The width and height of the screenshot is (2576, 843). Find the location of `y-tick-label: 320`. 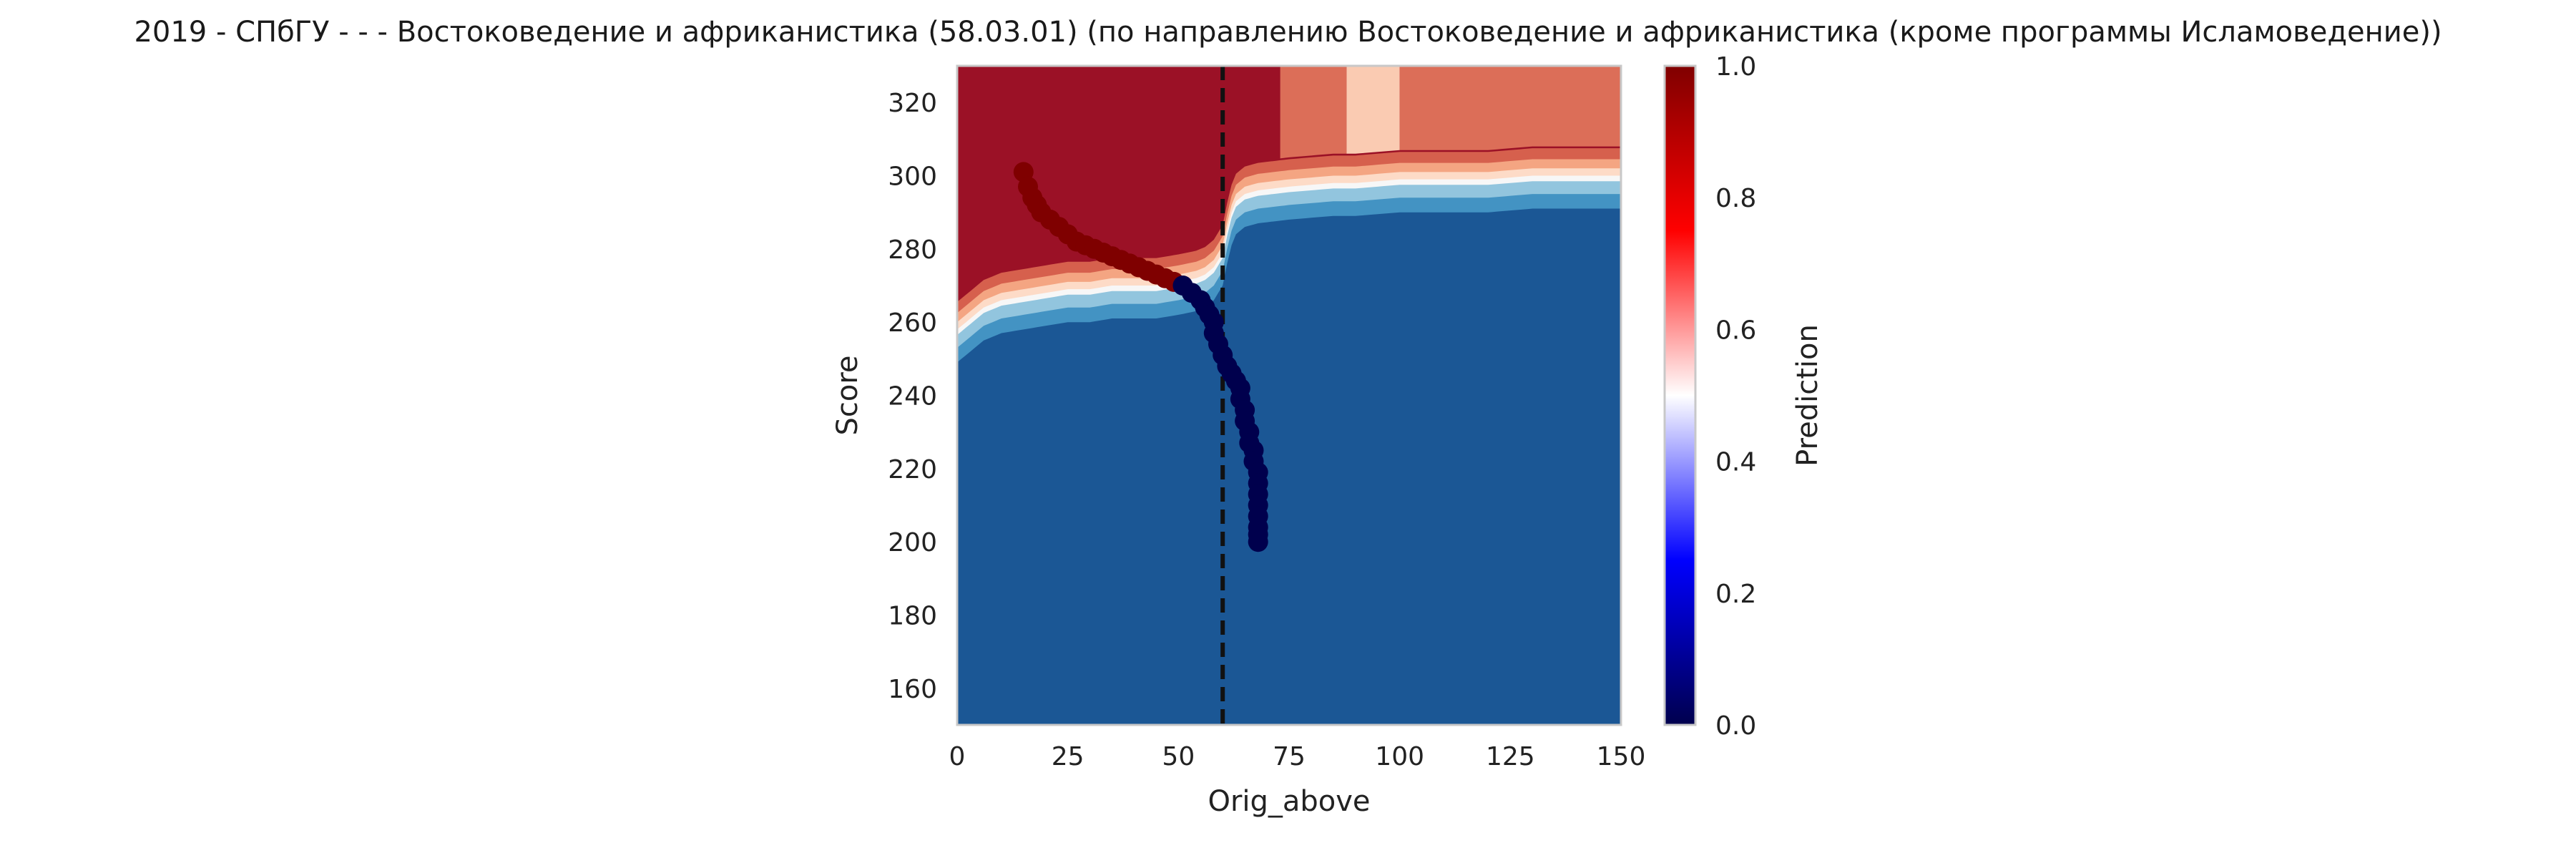

y-tick-label: 320 is located at coordinates (912, 103).